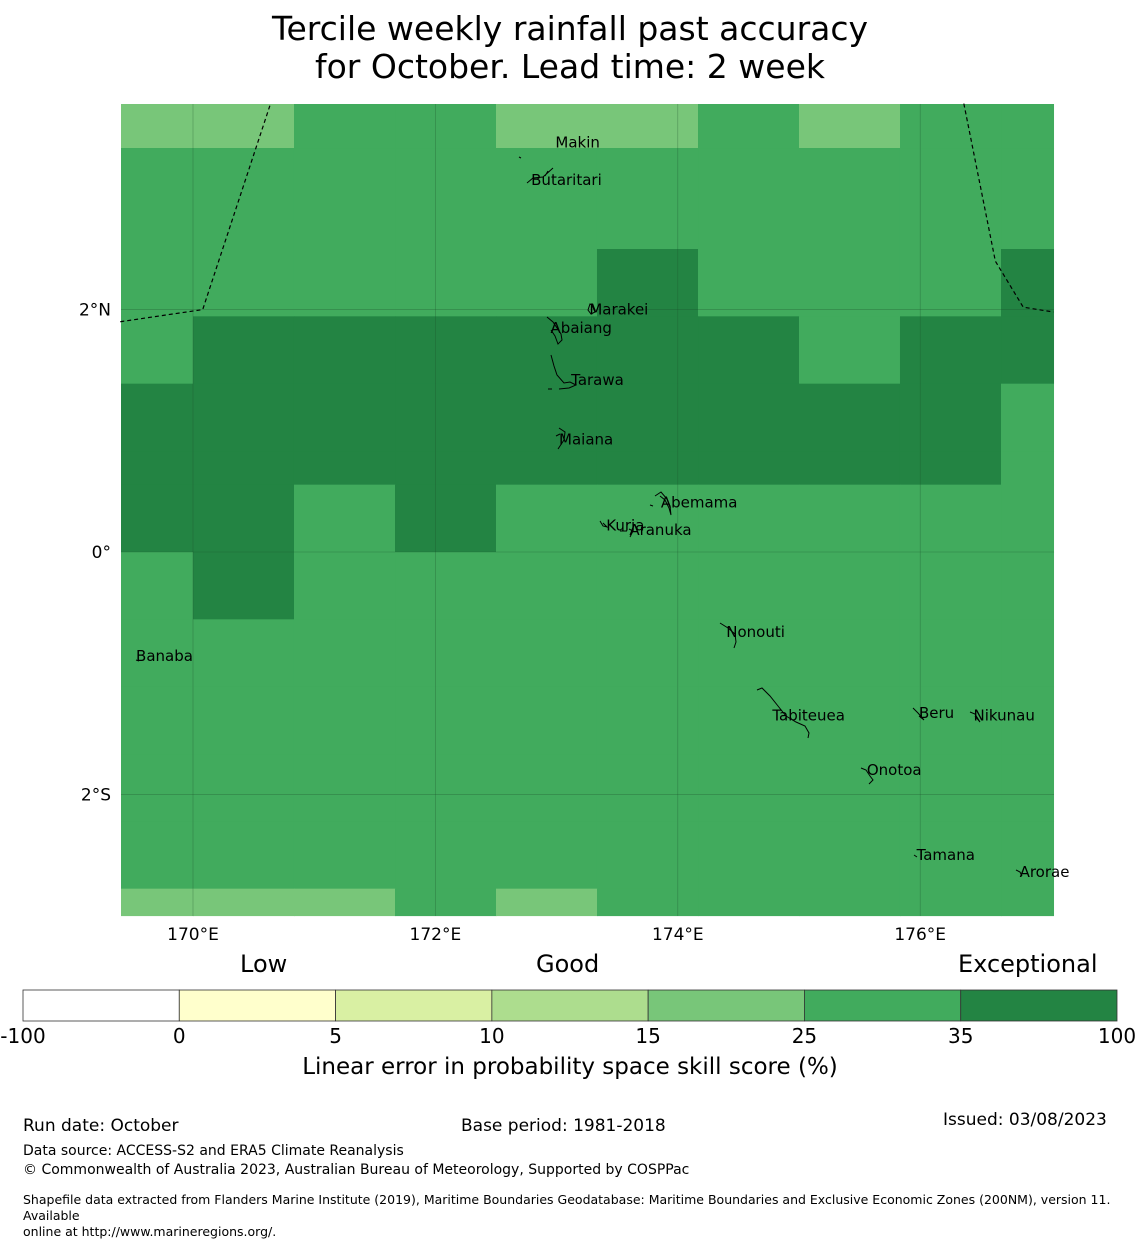 The image size is (1140, 1240). What do you see at coordinates (678, 935) in the screenshot?
I see `lon-tick-label: 174°E` at bounding box center [678, 935].